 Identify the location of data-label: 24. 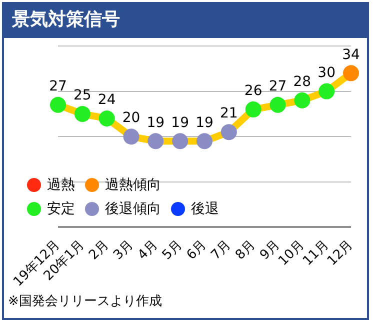
(107, 100).